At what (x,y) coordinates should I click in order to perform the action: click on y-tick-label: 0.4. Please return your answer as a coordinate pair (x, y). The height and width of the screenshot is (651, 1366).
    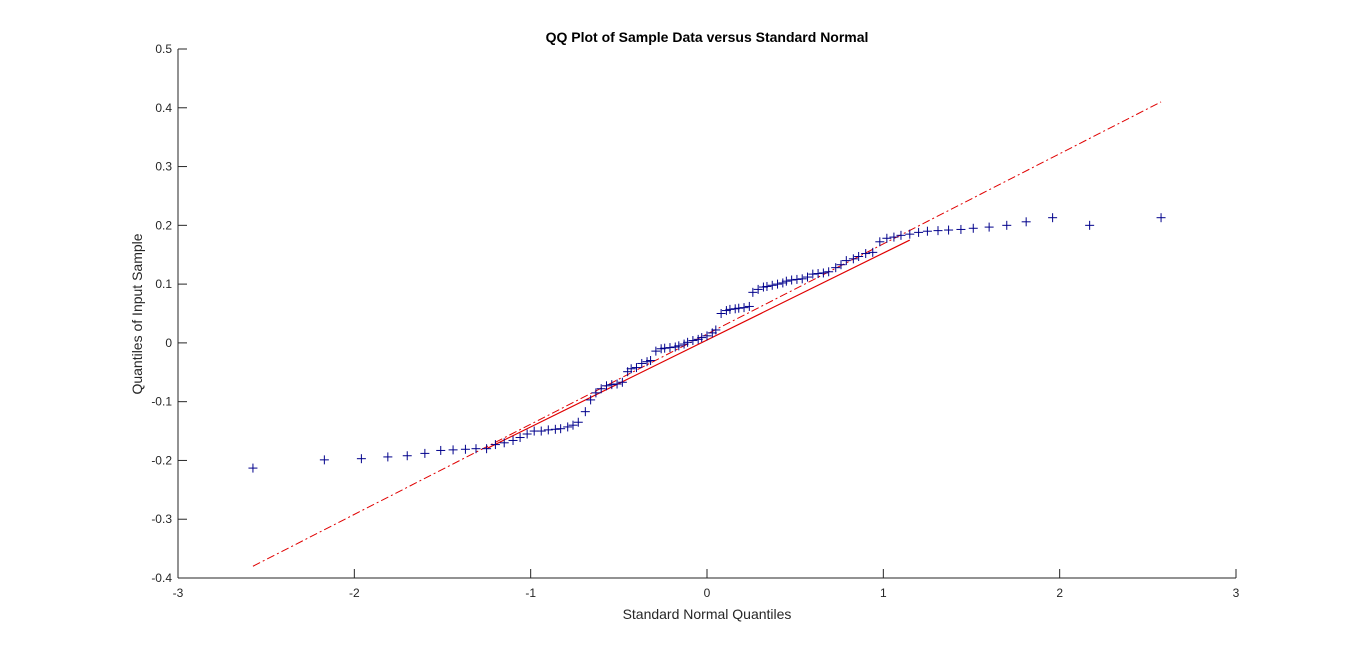
    Looking at the image, I should click on (163, 108).